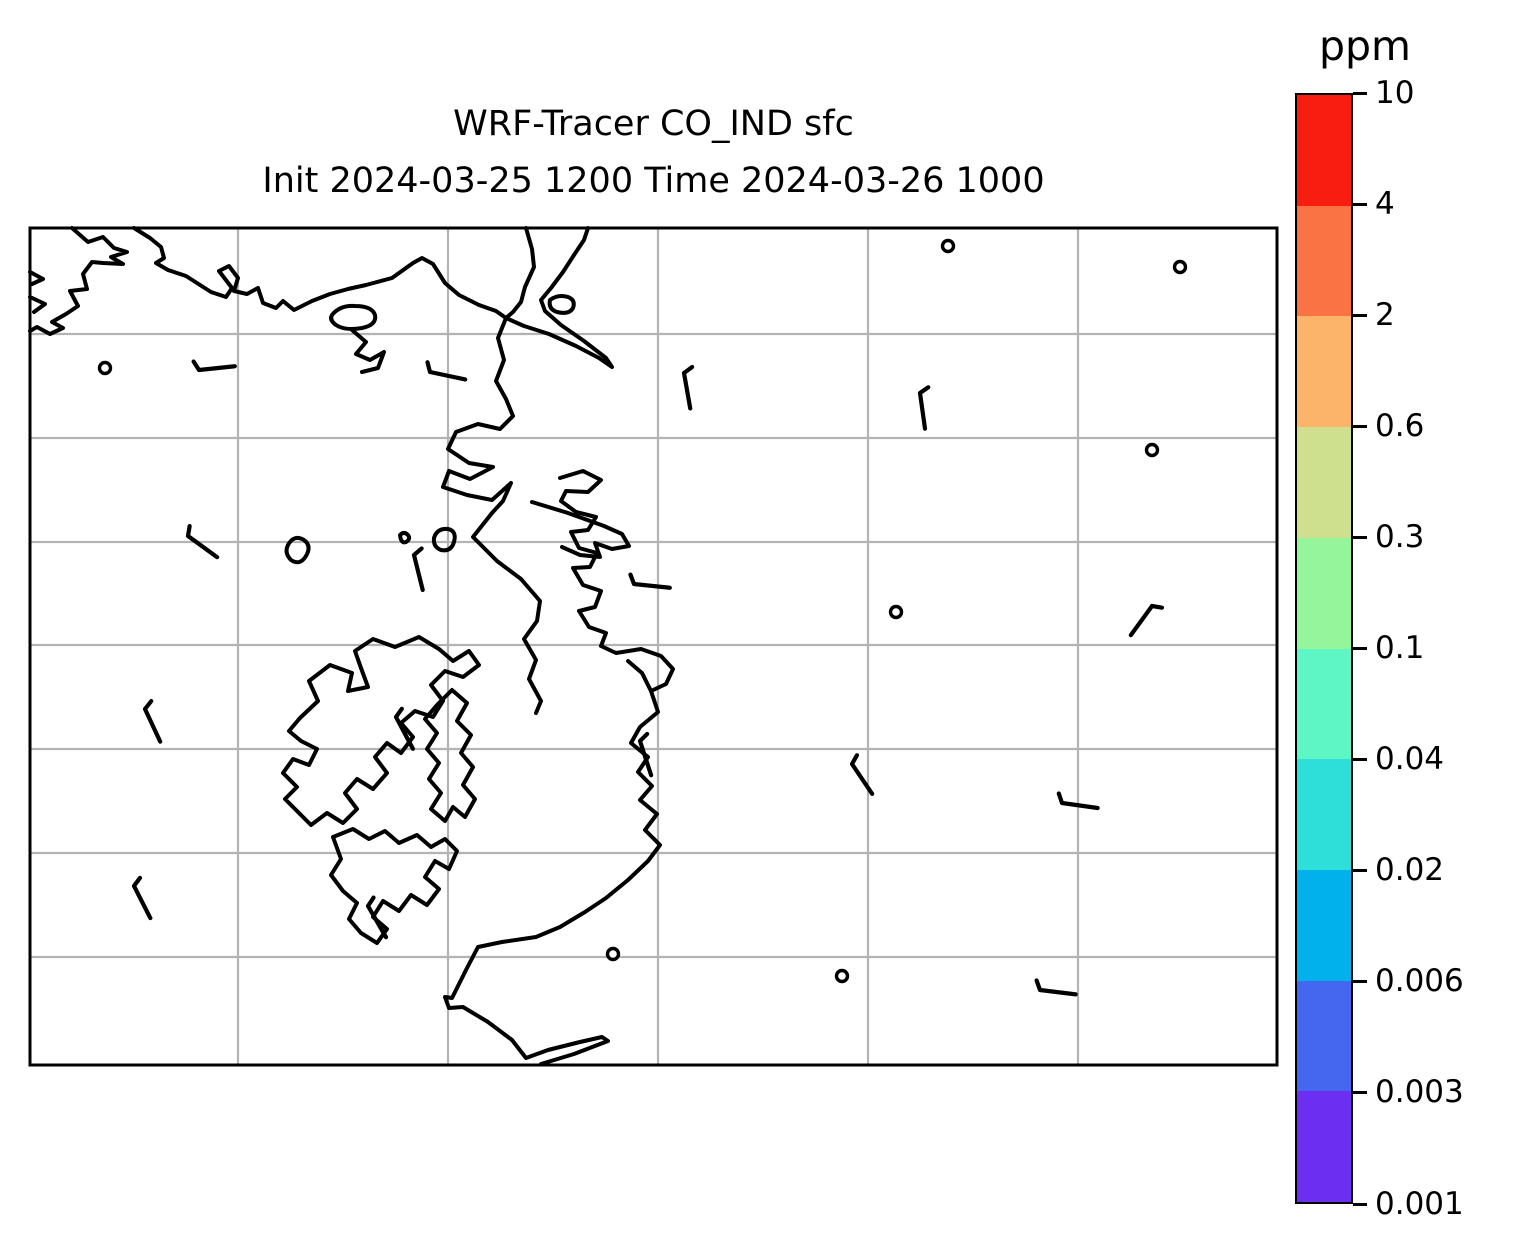 The width and height of the screenshot is (1528, 1256). What do you see at coordinates (653, 124) in the screenshot?
I see `figure-title: WRF-Tracer CO_IND sfc` at bounding box center [653, 124].